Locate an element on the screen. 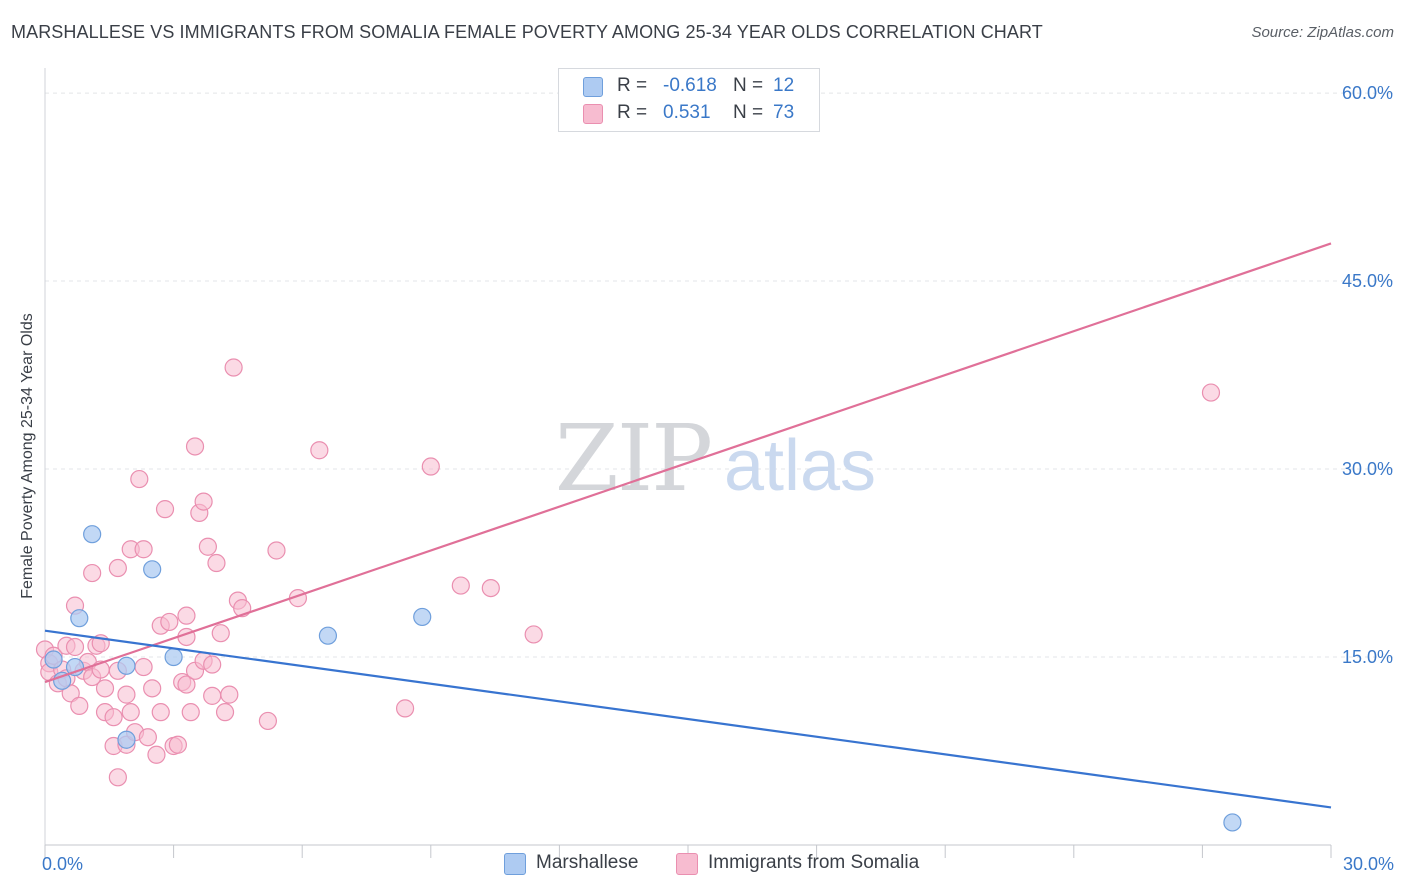  legend-r-value: 0.531 is located at coordinates (687, 112).